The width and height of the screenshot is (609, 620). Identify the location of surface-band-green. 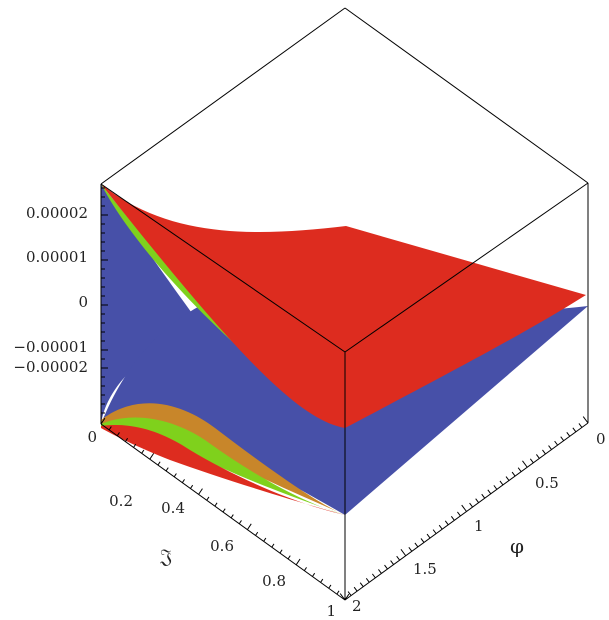
(223, 466).